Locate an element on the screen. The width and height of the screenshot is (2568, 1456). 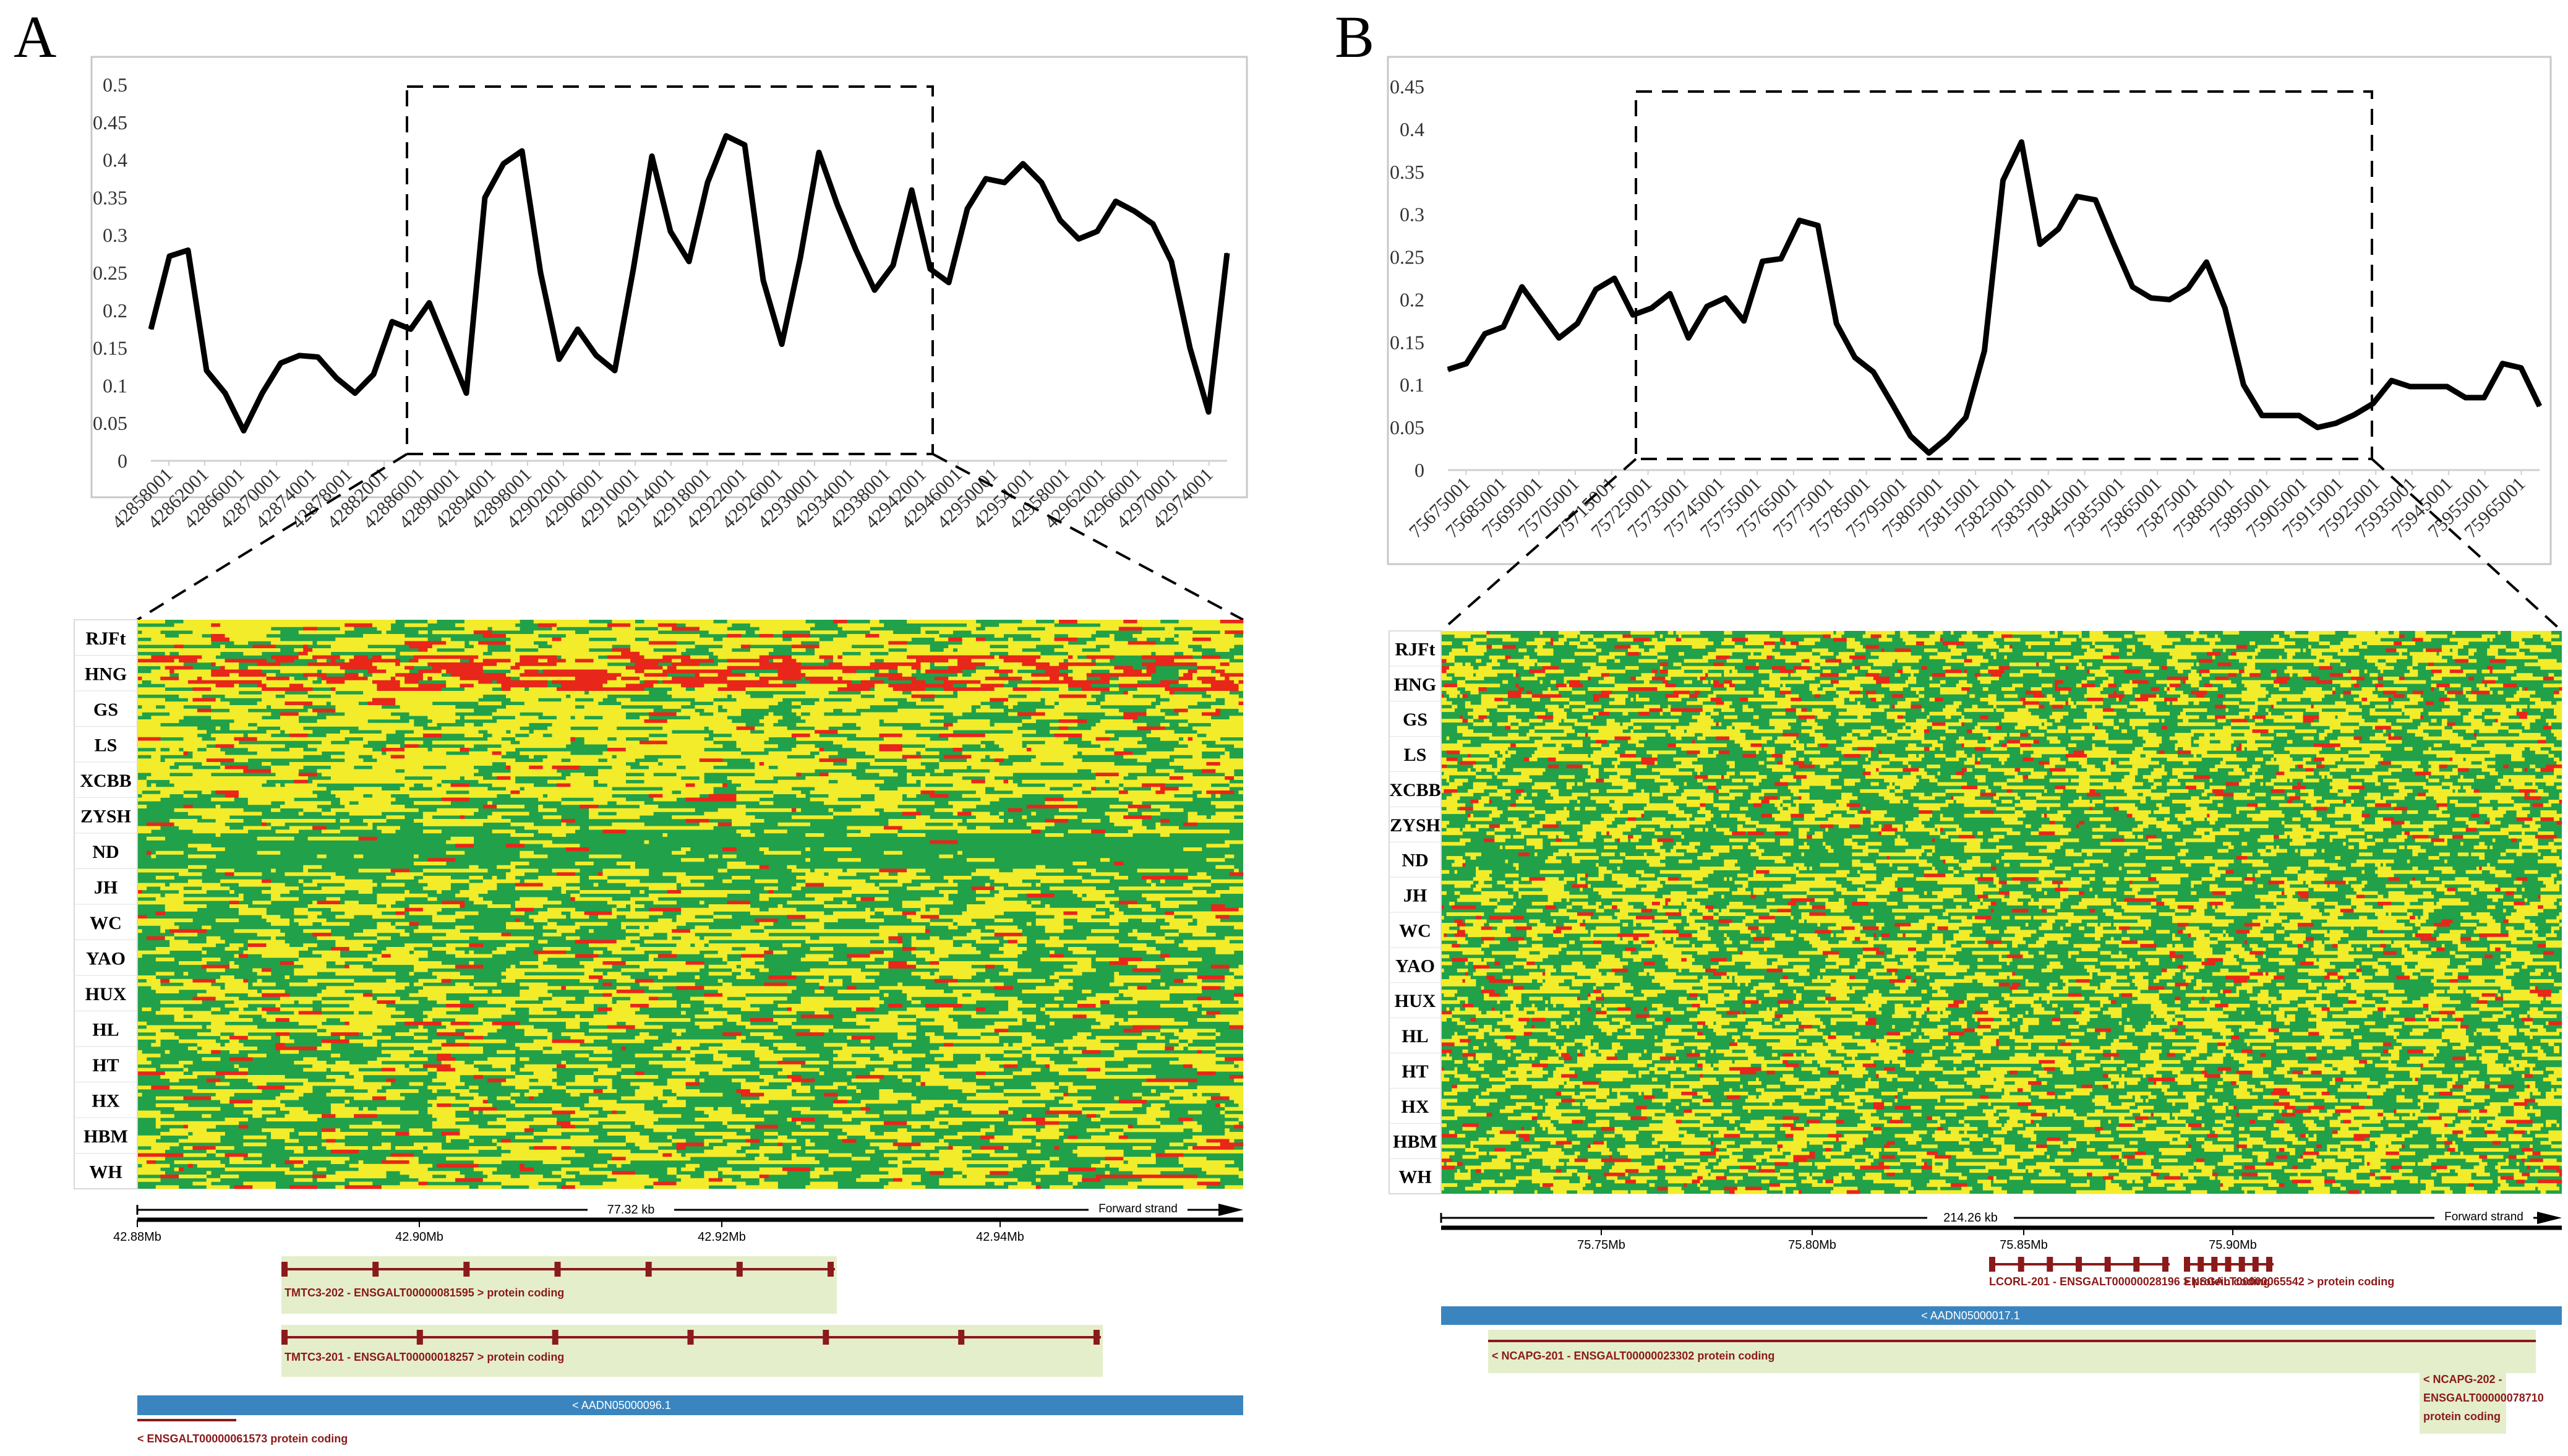
population-label: WC is located at coordinates (106, 923).